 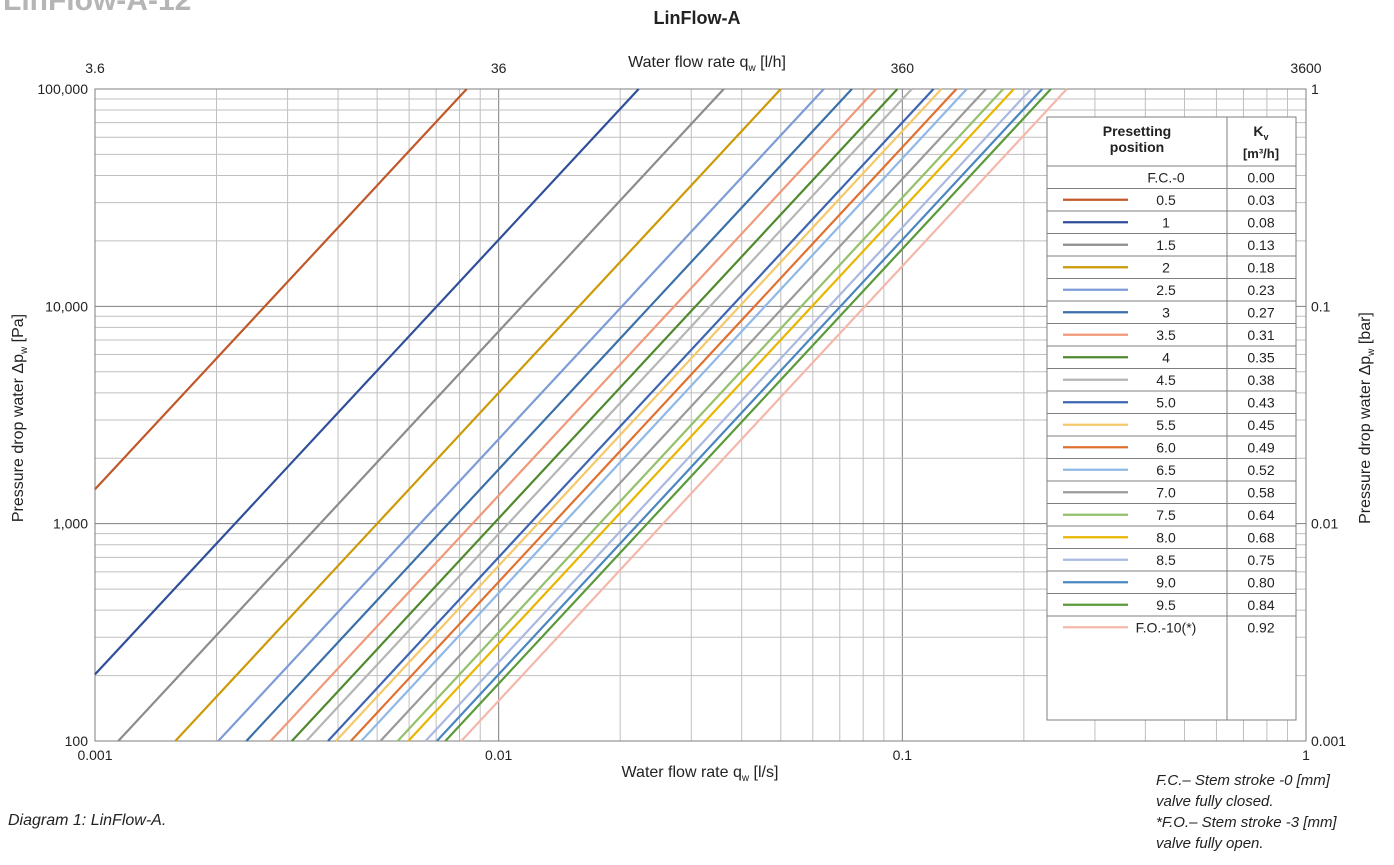 I want to click on legend-kv-value: 0.68, so click(x=1260, y=537).